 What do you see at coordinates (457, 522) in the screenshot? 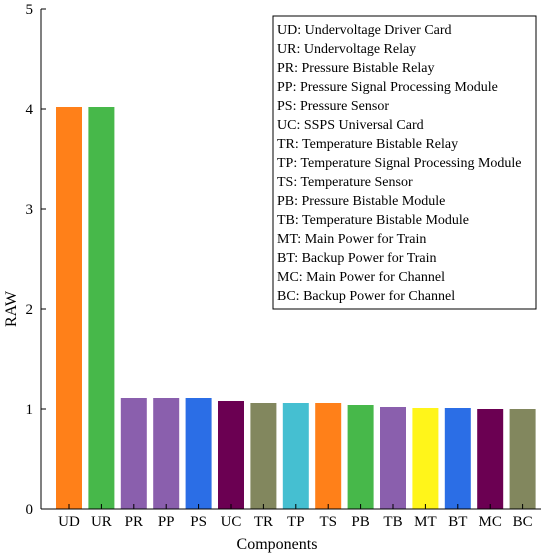
I see `x-tick-label: BT` at bounding box center [457, 522].